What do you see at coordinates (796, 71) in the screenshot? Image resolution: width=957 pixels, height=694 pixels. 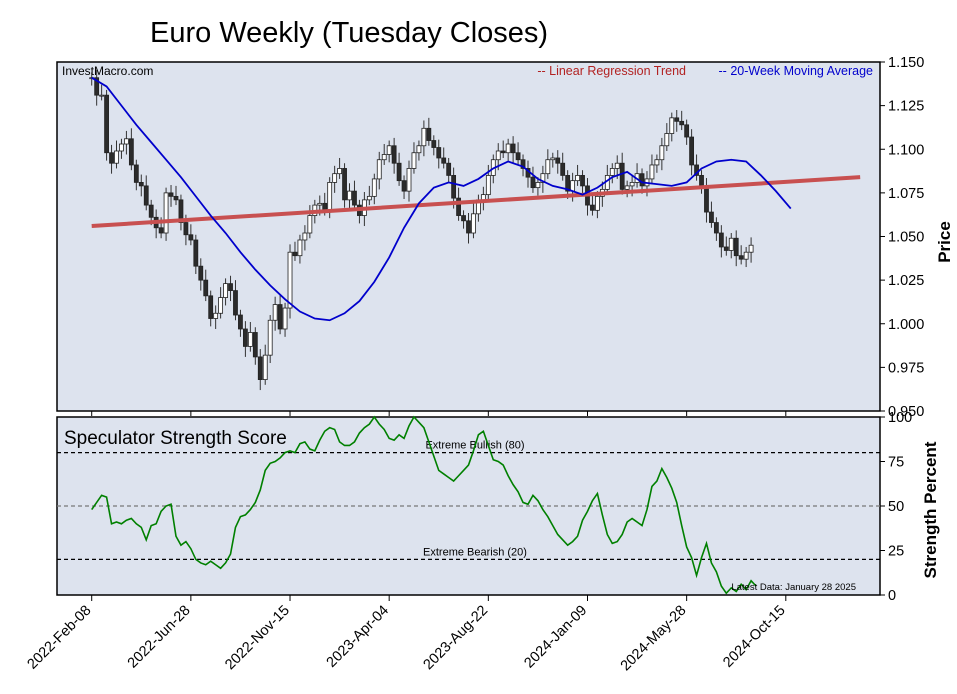 I see `legend-ma: -- 20-Week Moving Average` at bounding box center [796, 71].